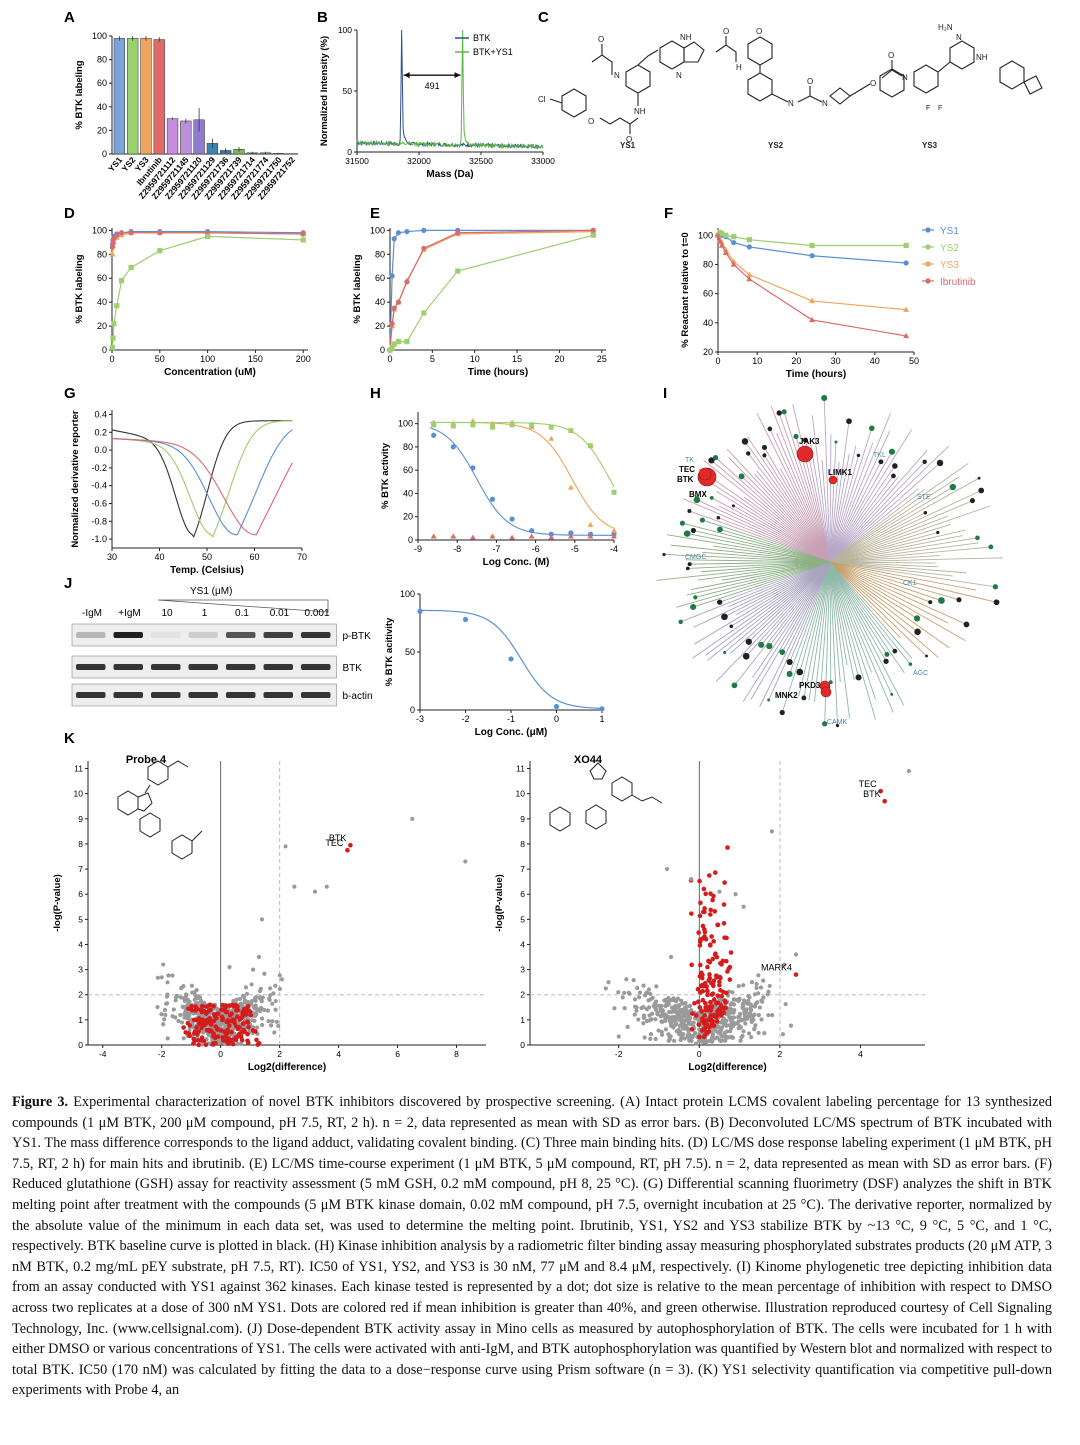 The width and height of the screenshot is (1080, 1445). I want to click on x-tick-label: 30, so click(836, 361).